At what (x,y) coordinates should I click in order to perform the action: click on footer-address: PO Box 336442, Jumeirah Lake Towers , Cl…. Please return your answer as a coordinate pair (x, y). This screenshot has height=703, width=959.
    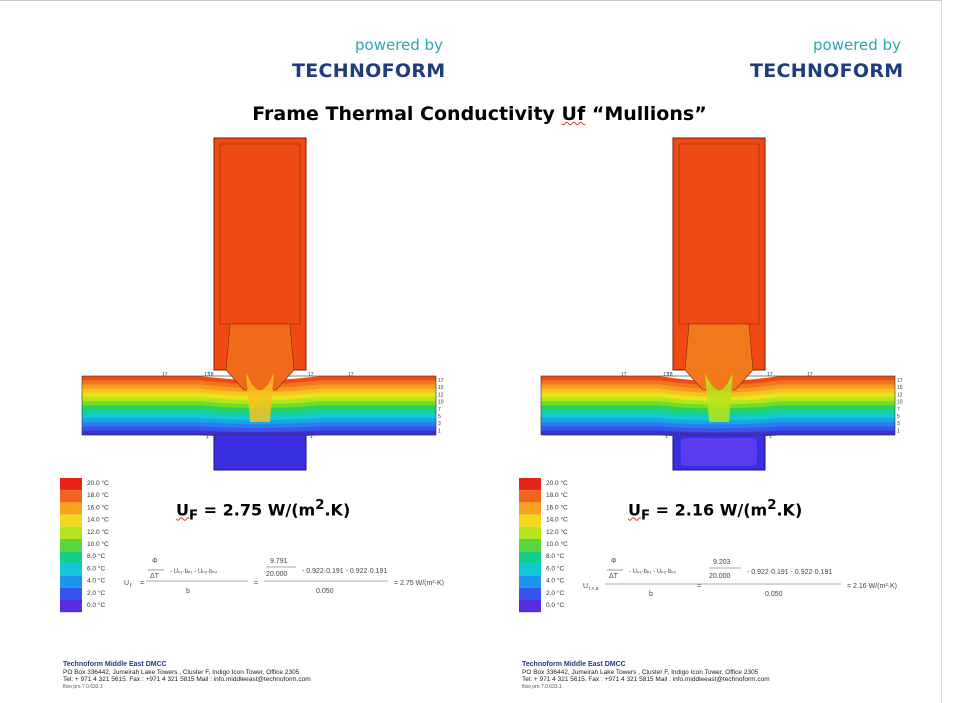
    Looking at the image, I should click on (646, 673).